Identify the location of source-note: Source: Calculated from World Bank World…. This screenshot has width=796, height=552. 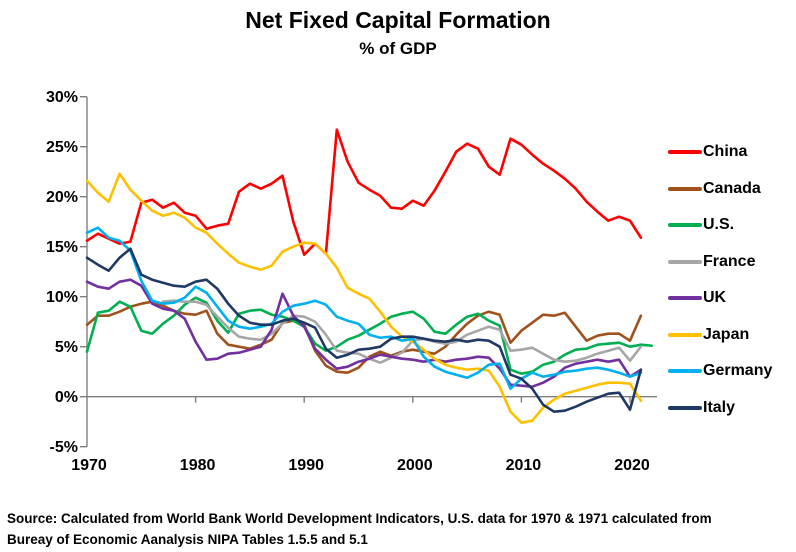
(398, 529).